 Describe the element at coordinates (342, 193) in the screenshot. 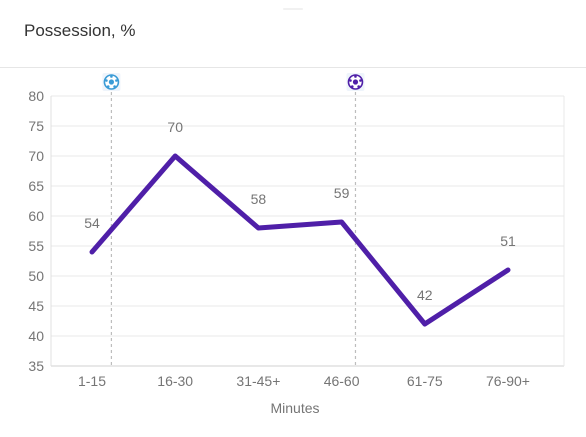

I see `data-label: 59` at that location.